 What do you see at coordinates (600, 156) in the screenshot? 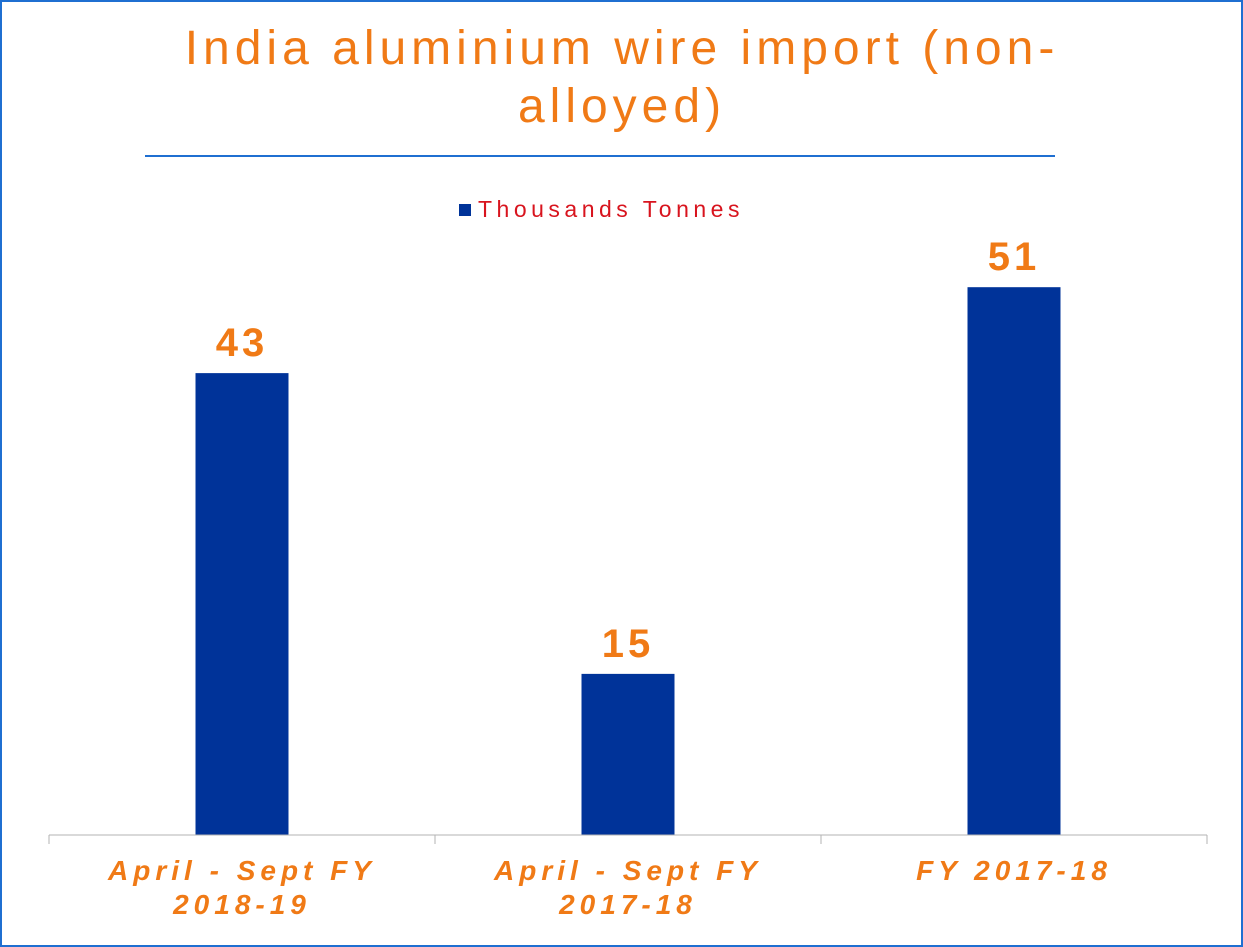
I see `title-divider` at bounding box center [600, 156].